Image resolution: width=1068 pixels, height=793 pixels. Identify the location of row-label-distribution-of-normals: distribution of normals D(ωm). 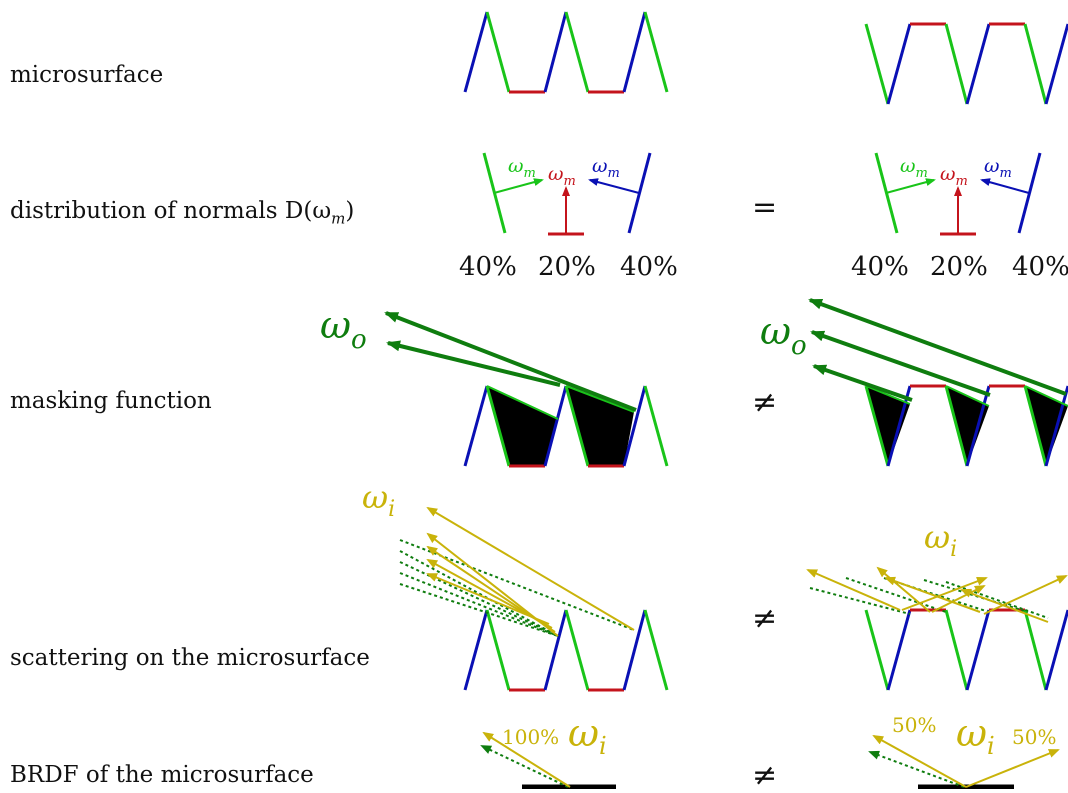
(182, 213).